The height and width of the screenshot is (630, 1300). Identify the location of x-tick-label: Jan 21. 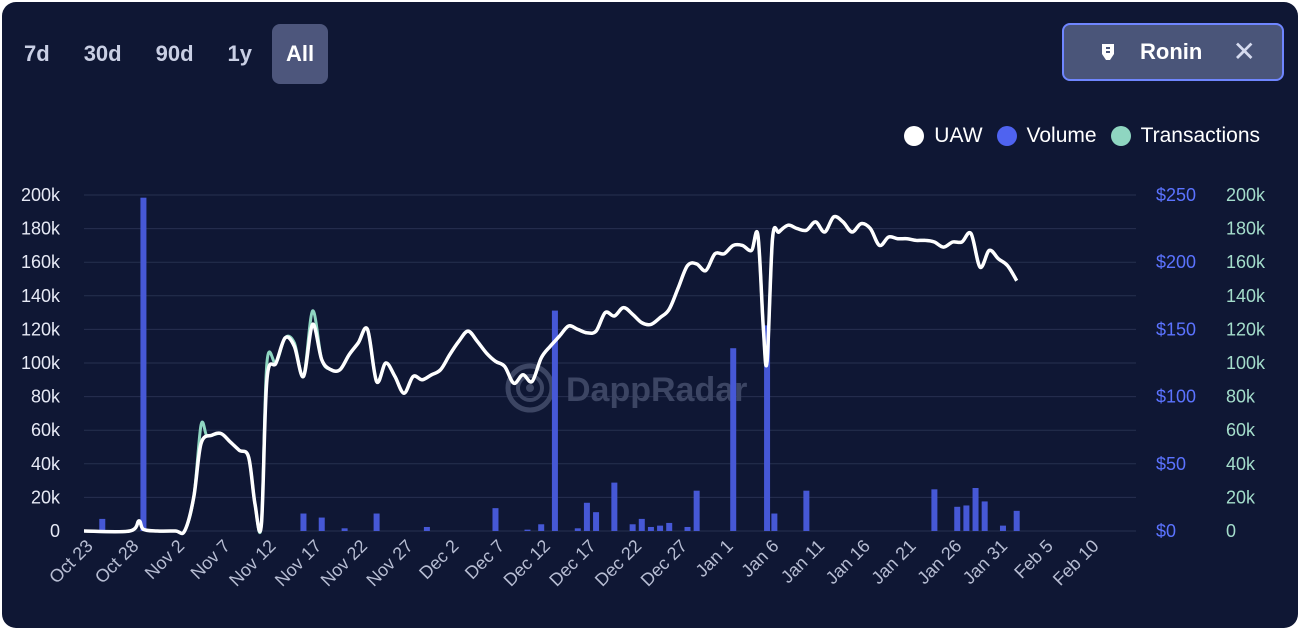
(893, 562).